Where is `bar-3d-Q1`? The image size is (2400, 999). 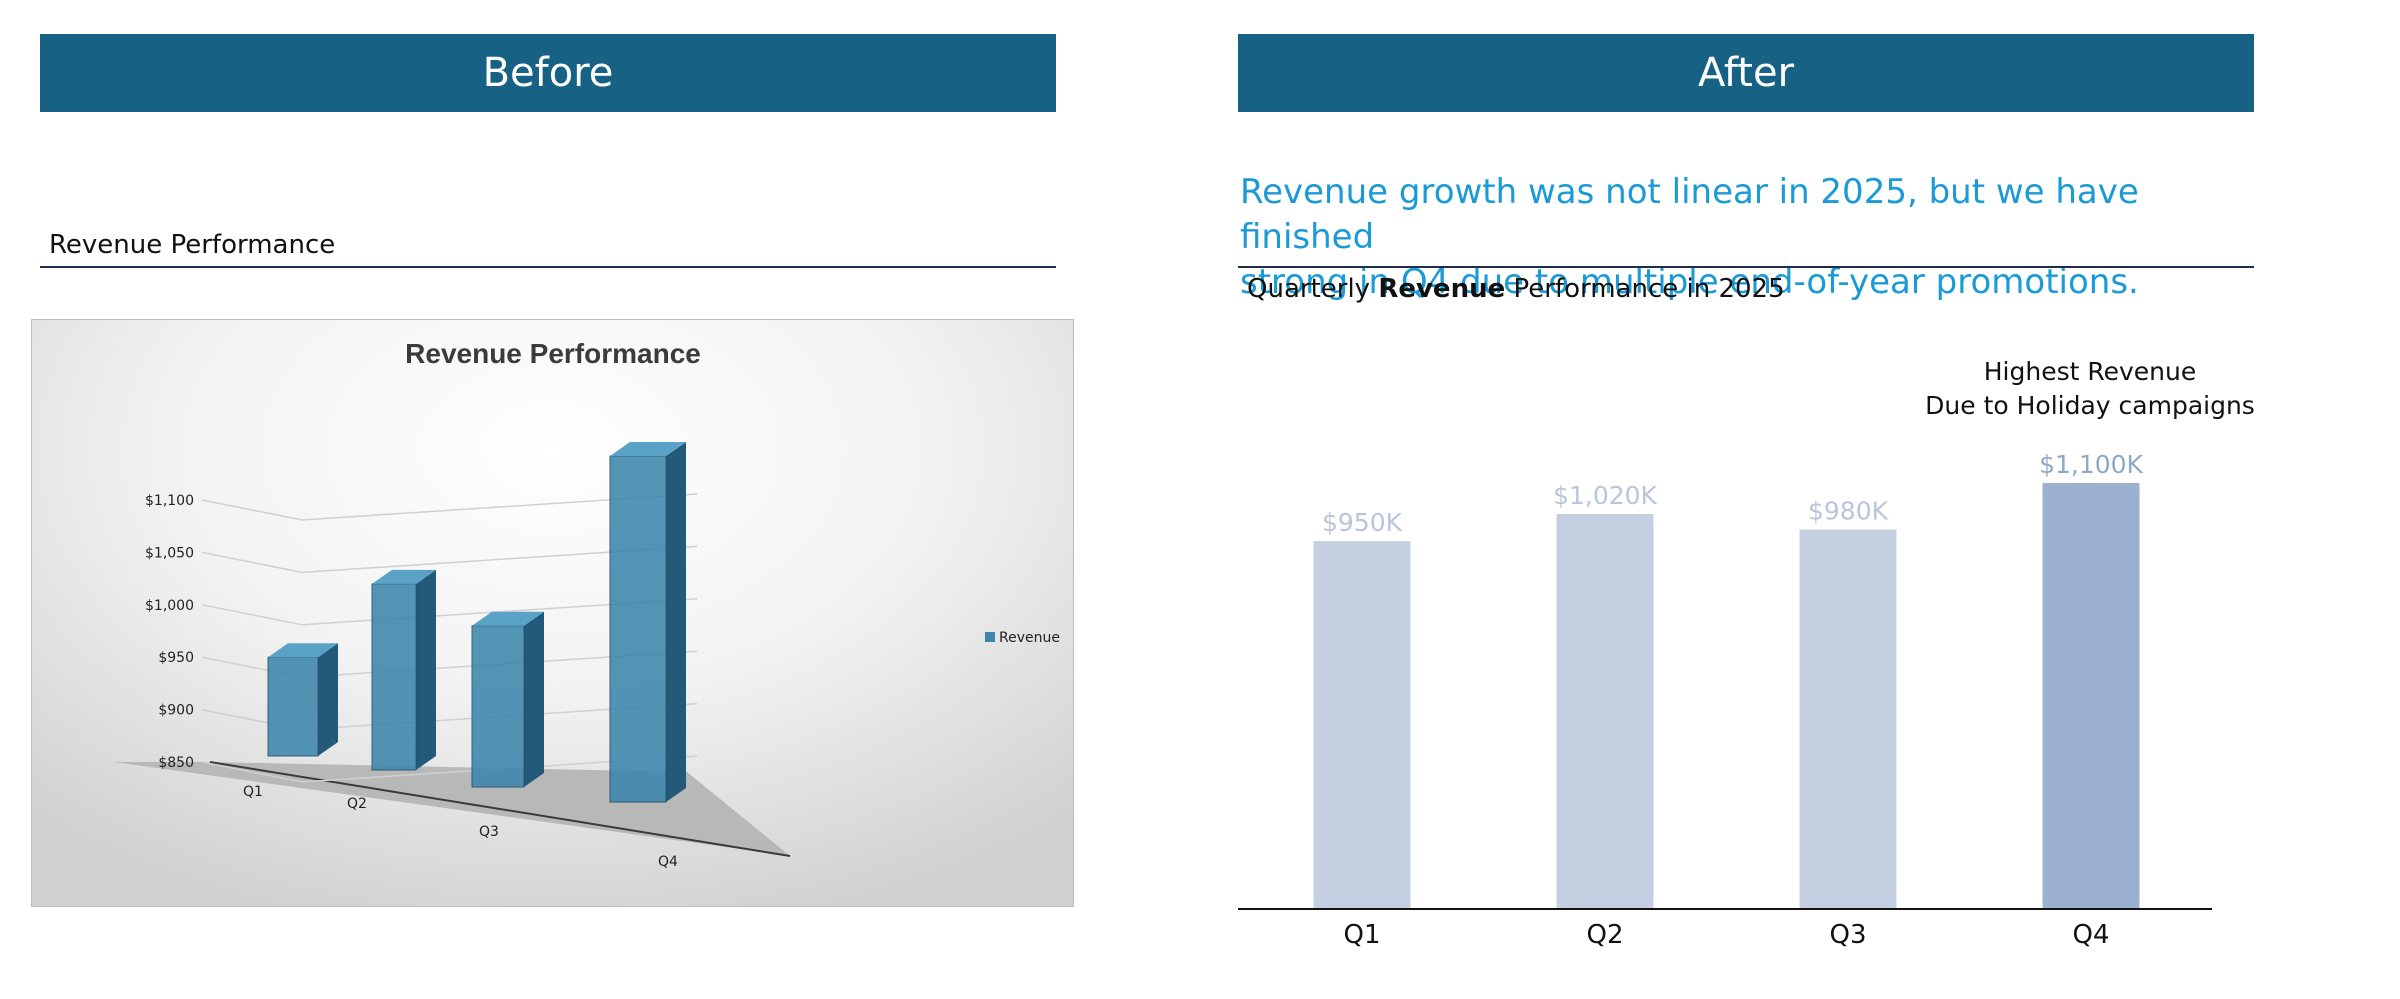 bar-3d-Q1 is located at coordinates (302, 700).